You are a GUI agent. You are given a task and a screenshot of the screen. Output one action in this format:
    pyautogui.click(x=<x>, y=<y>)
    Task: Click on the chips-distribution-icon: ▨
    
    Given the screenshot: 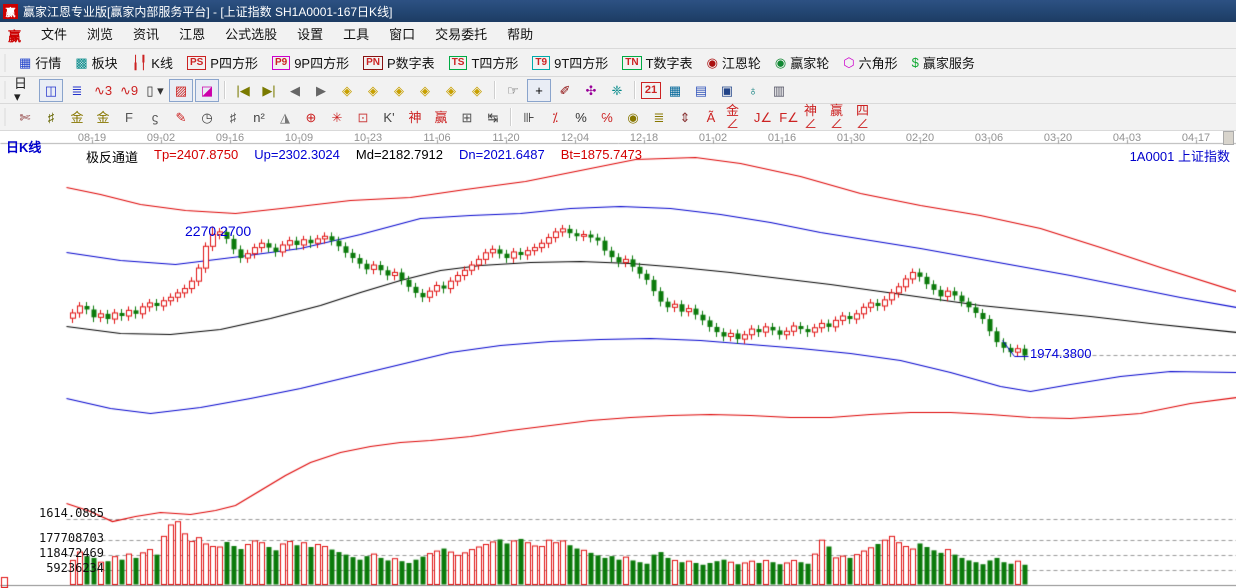 What is the action you would take?
    pyautogui.click(x=181, y=90)
    